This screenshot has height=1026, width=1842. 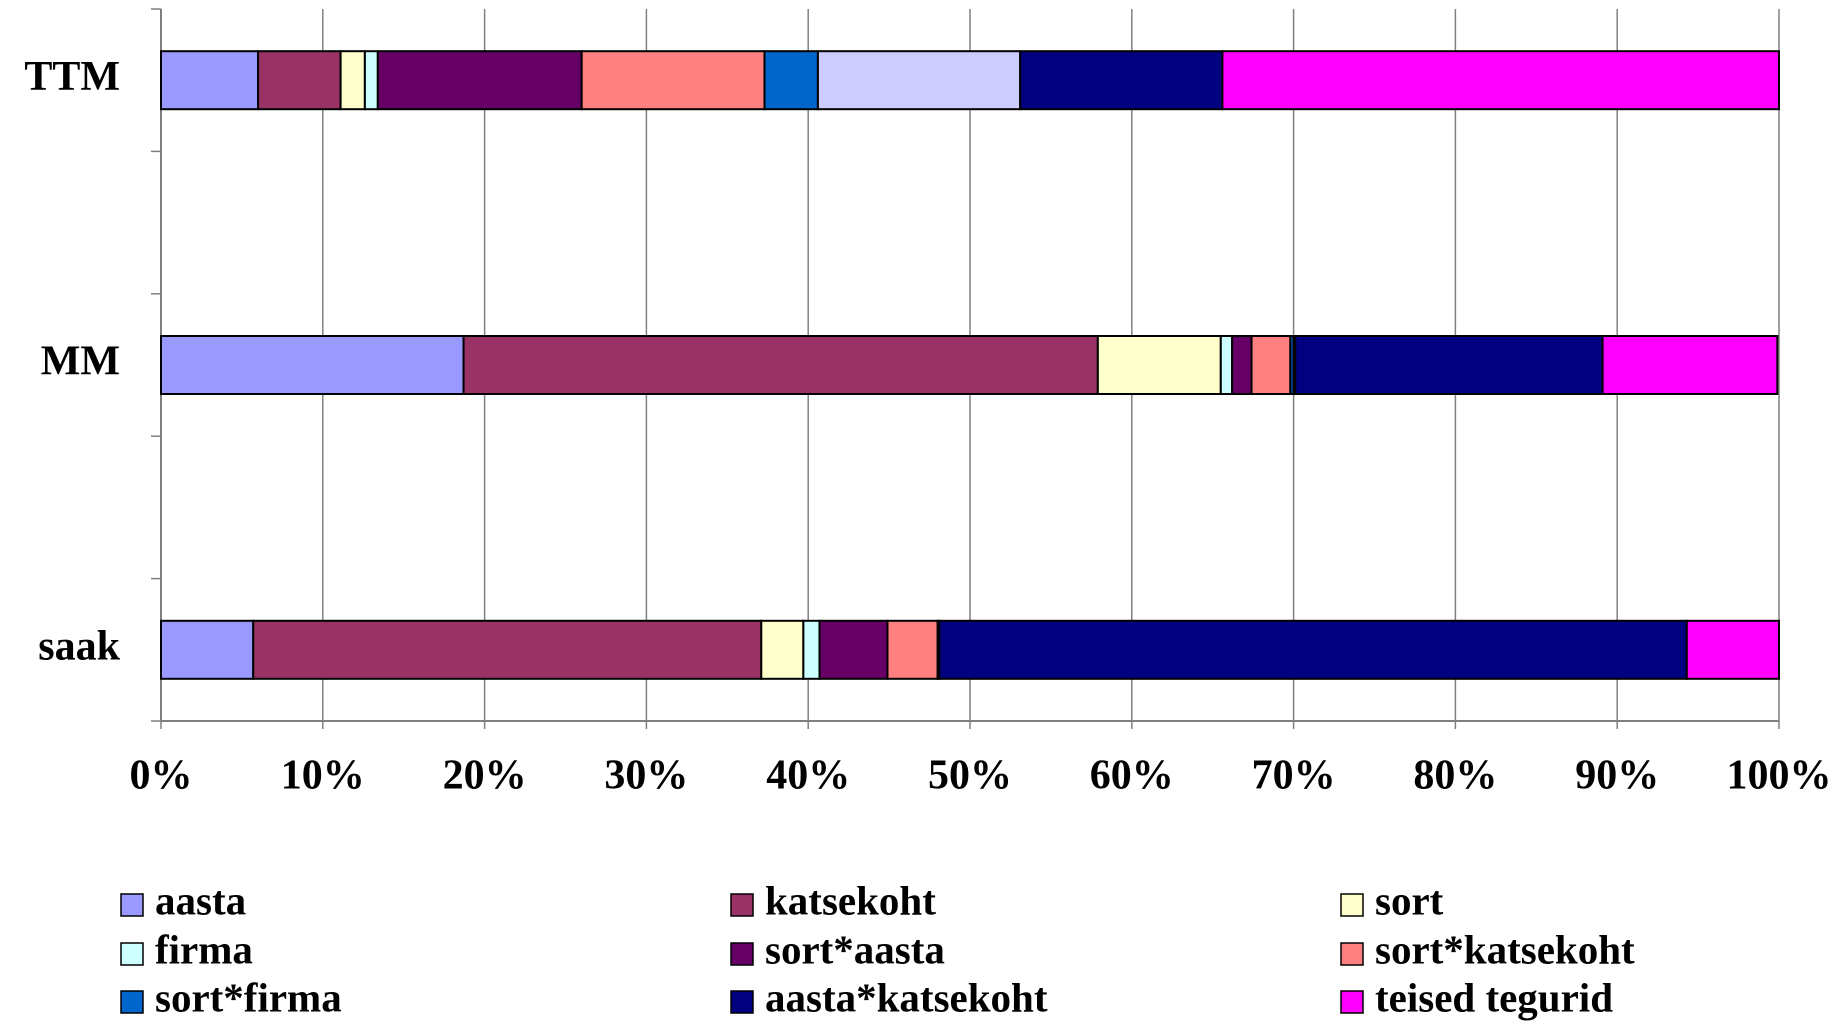 I want to click on x-tick-label: 90%, so click(x=1617, y=776).